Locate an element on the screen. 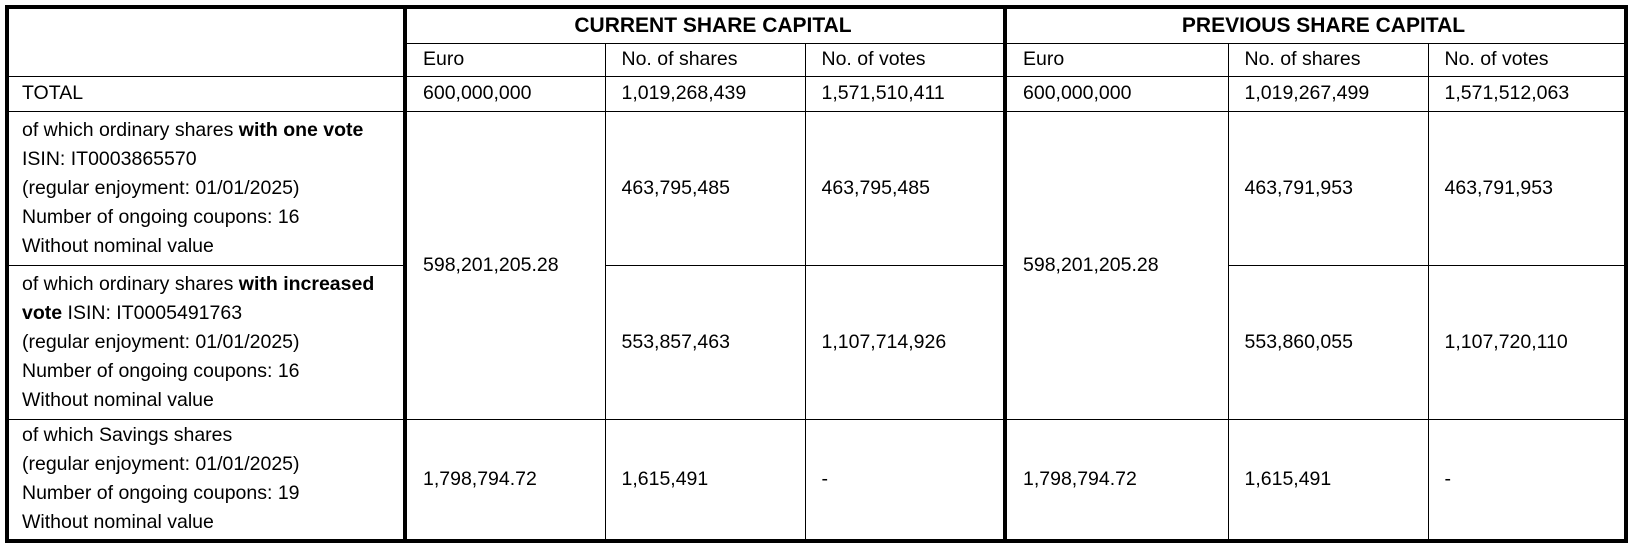  label-detail: Number of ongoing coupons: 19 is located at coordinates (161, 493).